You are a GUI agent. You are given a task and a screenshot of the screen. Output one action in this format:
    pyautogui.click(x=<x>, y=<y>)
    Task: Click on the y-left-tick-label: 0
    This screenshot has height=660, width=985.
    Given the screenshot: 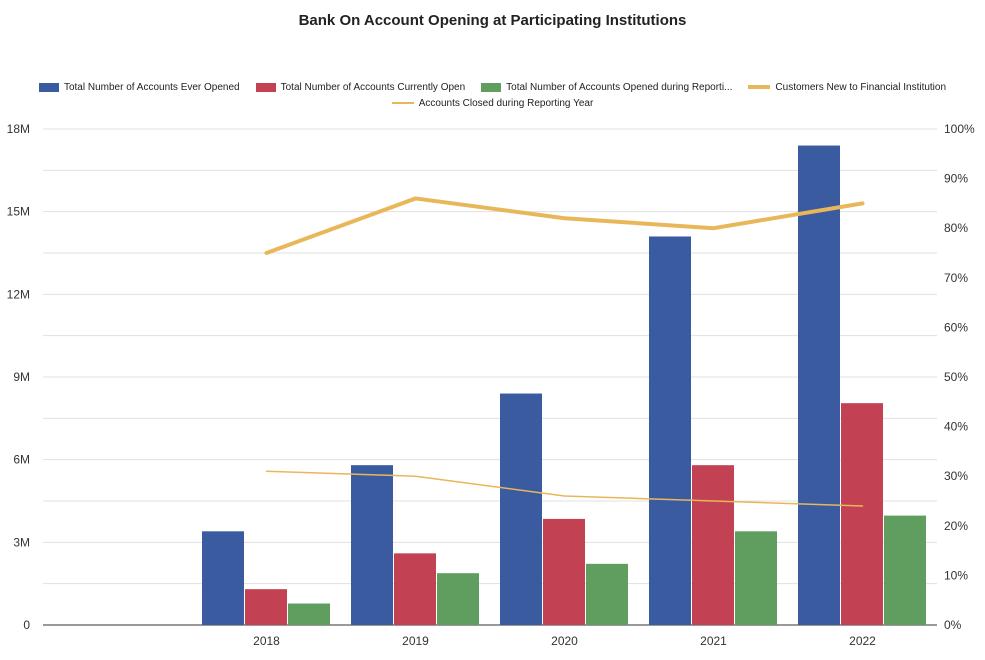 What is the action you would take?
    pyautogui.click(x=26, y=625)
    